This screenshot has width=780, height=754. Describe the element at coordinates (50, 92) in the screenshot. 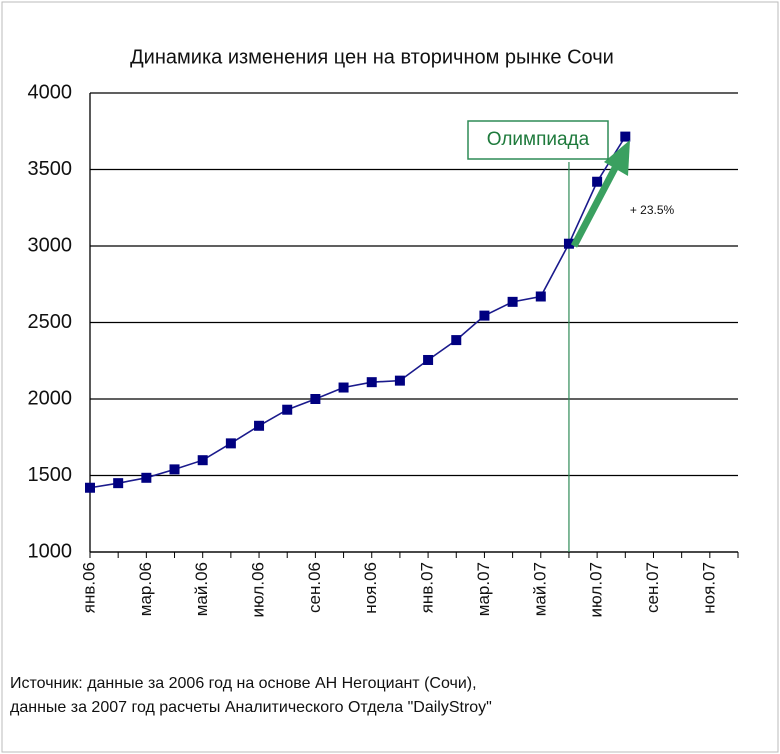

I see `y-tick-label: 4000` at that location.